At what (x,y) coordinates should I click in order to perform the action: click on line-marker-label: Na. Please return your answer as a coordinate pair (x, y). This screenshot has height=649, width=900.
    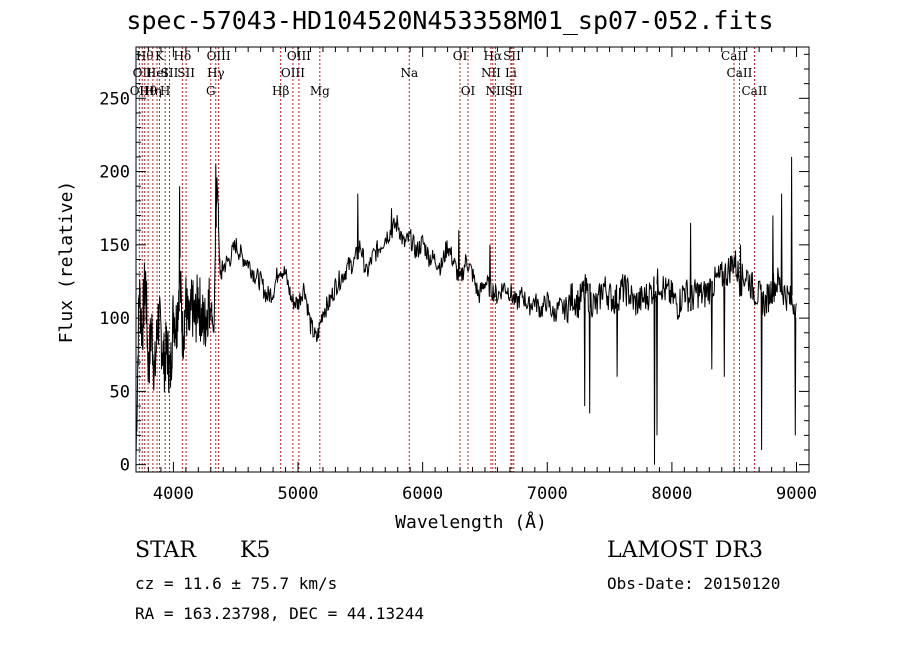
    Looking at the image, I should click on (409, 73).